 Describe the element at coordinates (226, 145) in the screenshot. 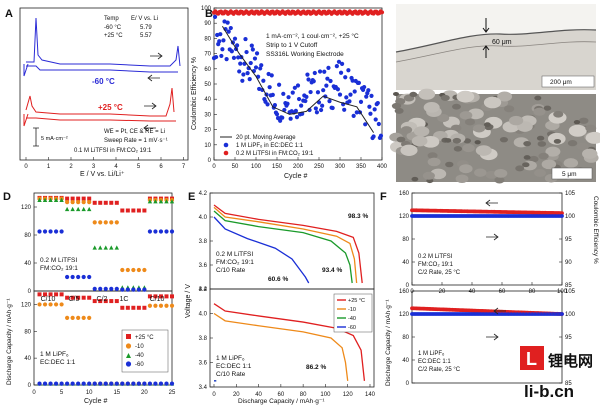

I see `panel-b-legend-blue-swatch` at that location.